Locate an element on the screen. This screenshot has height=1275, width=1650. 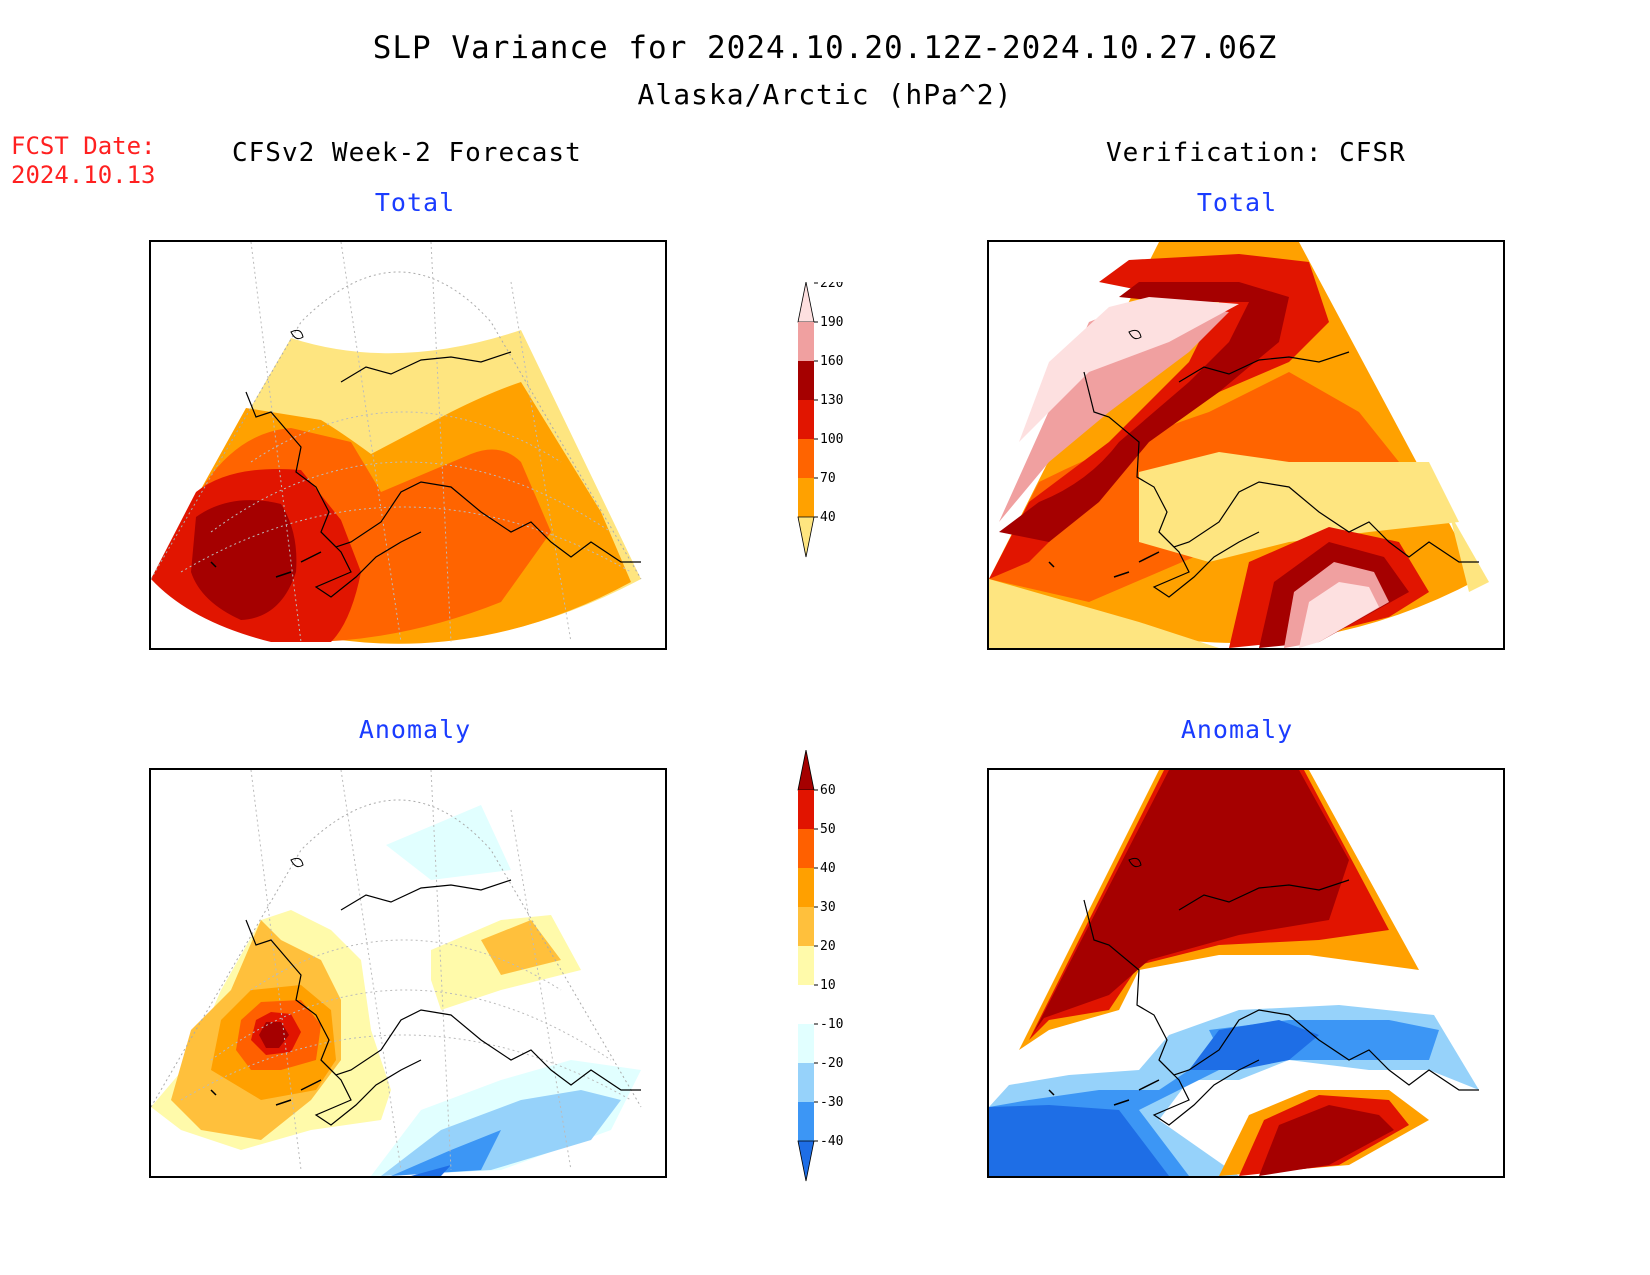
forecast-total-map is located at coordinates (408, 445).